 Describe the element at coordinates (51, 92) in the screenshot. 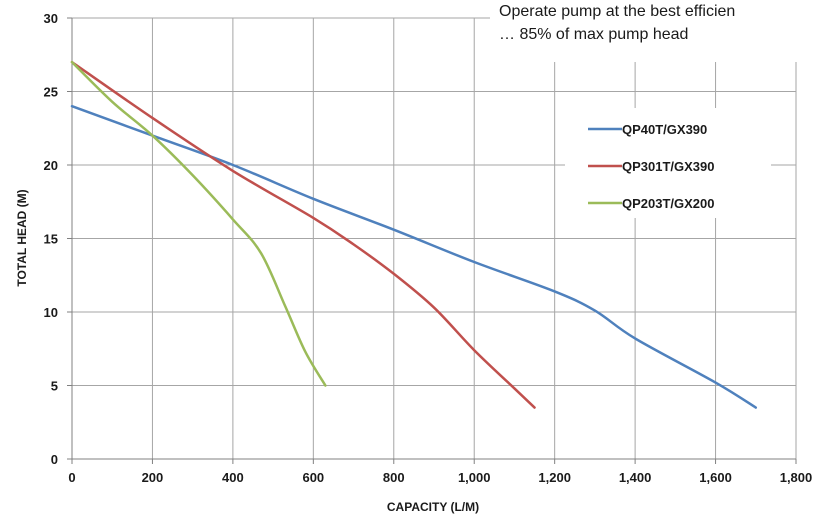

I see `y-tick-label: 25` at that location.